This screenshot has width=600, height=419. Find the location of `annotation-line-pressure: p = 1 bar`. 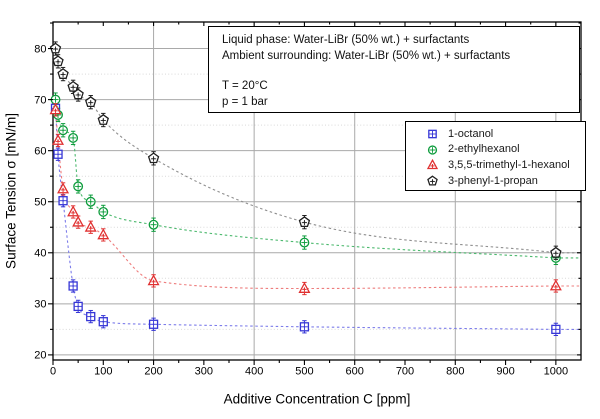

annotation-line-pressure: p = 1 bar is located at coordinates (245, 101).